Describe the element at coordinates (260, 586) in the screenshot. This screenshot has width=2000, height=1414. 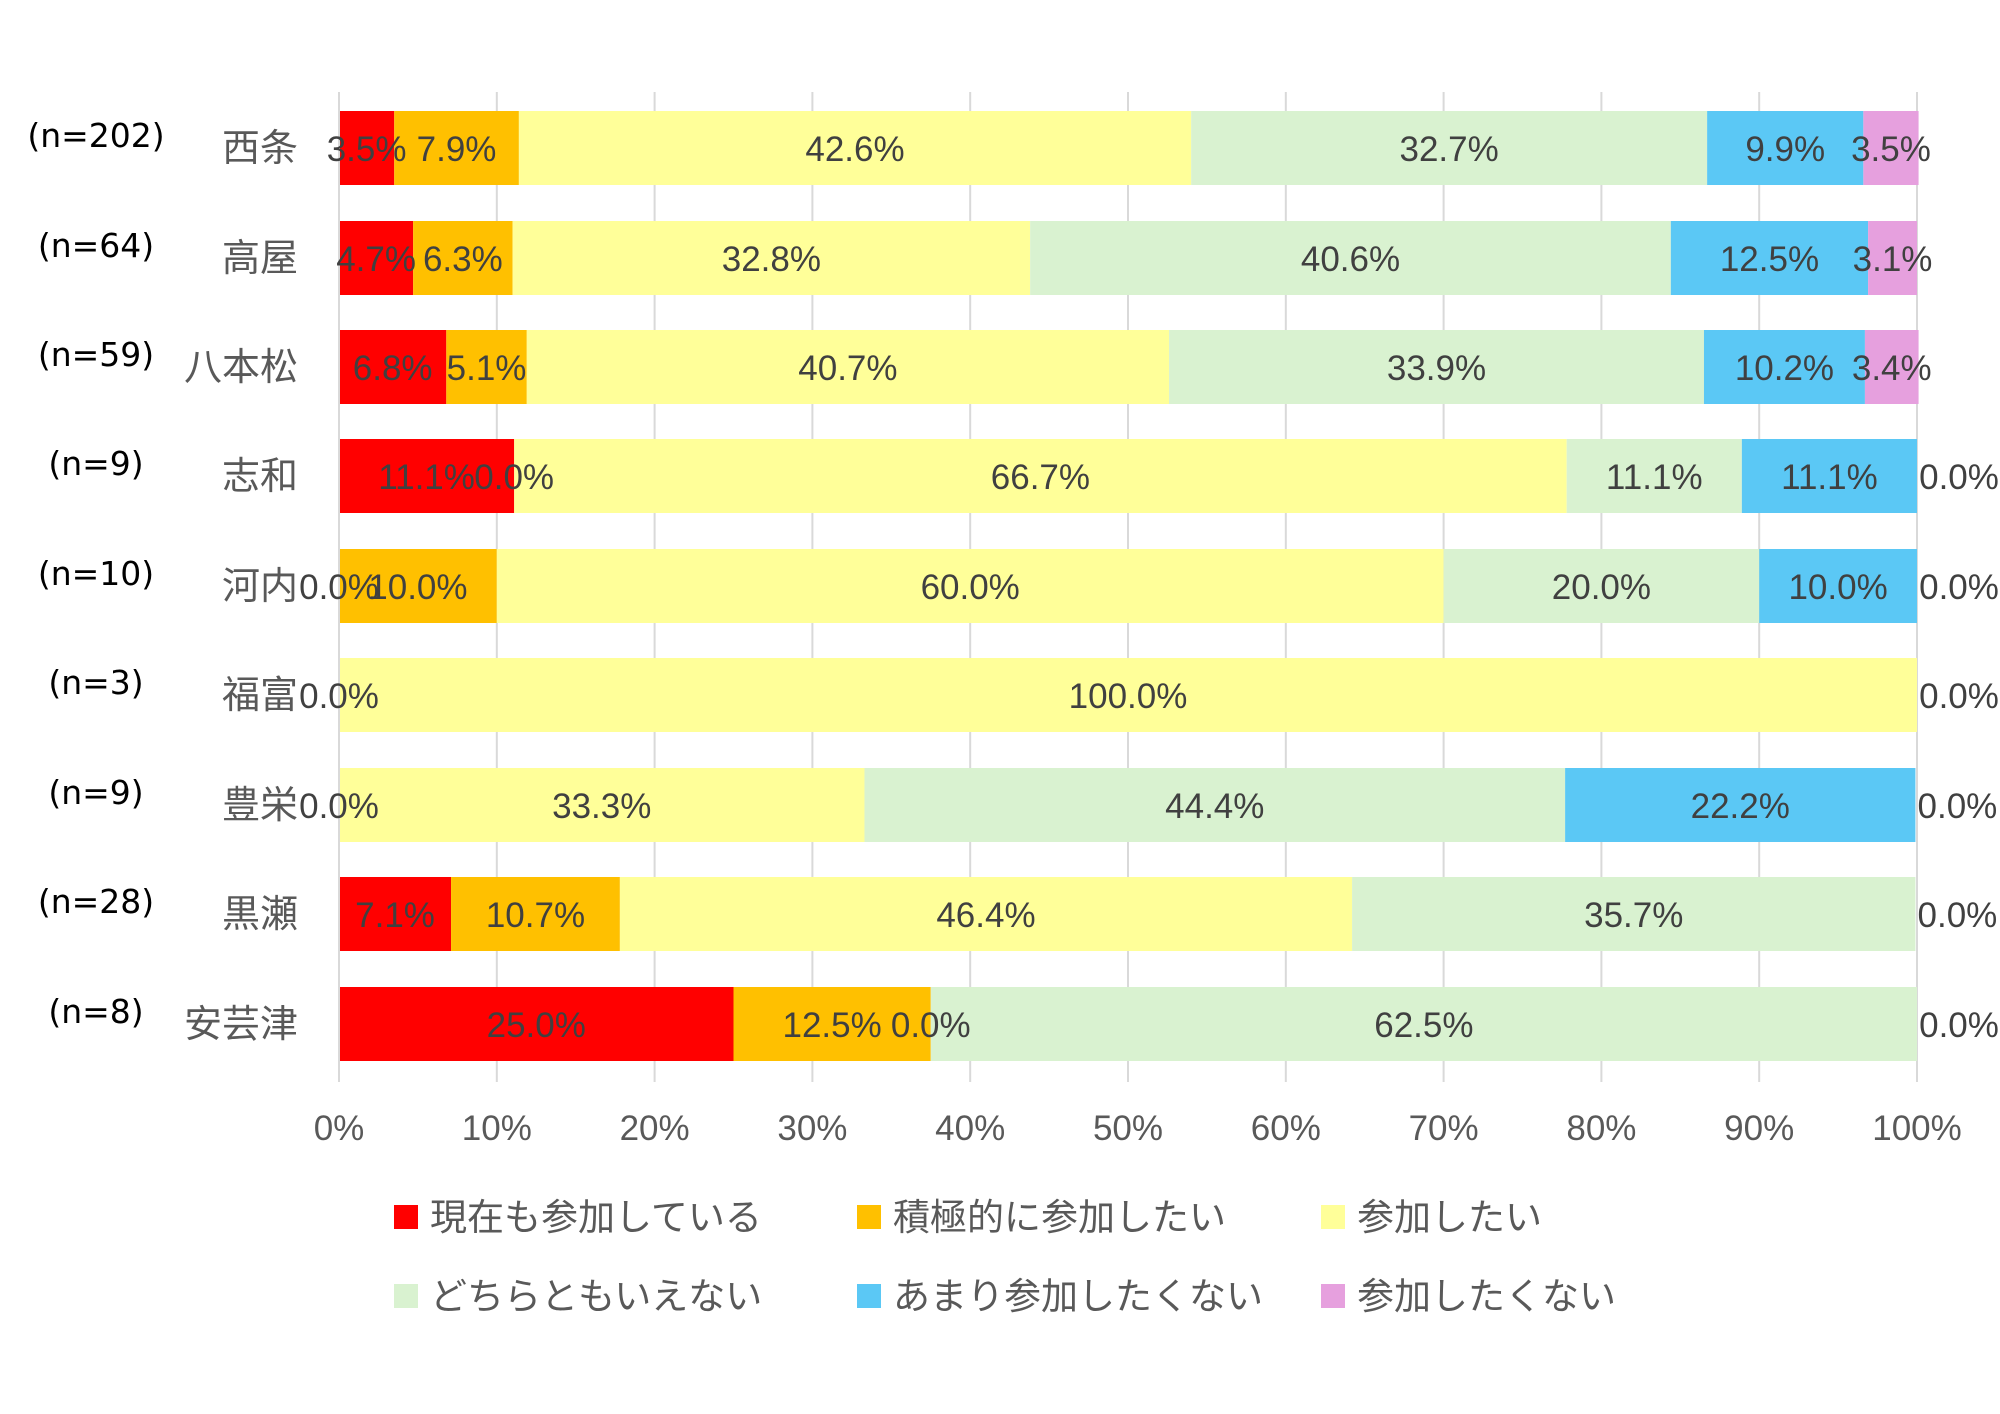
I see `category-label: 河内` at that location.